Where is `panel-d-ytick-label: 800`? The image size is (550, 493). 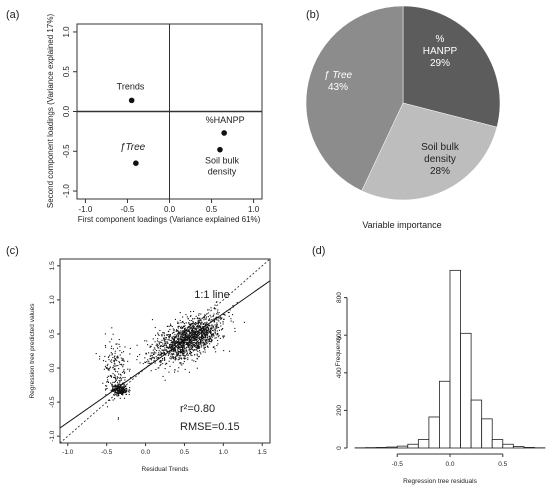
panel-d-ytick-label: 800 is located at coordinates (339, 297).